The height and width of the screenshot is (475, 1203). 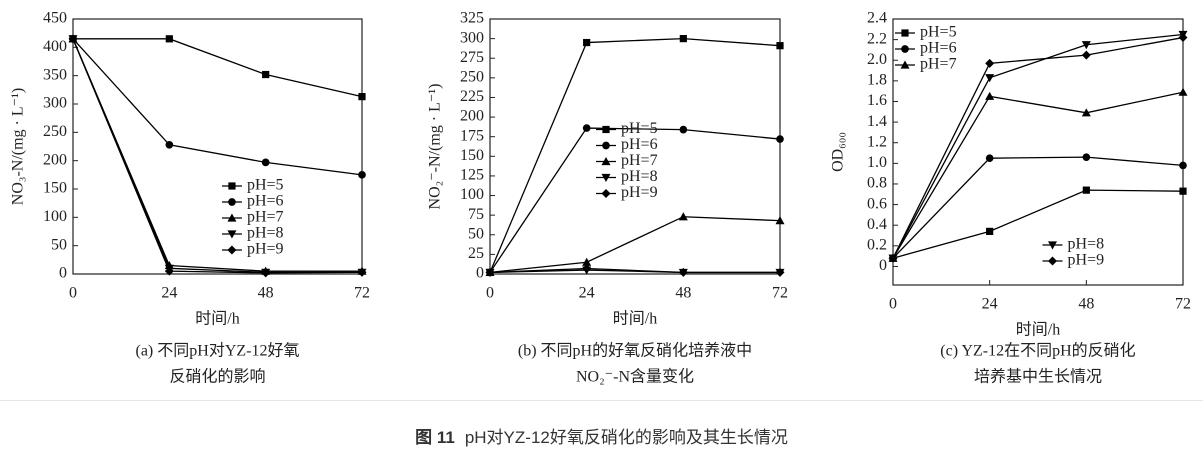 I want to click on panel-caption: (c) YZ-12在不同pH的反硝化, so click(x=1037, y=351).